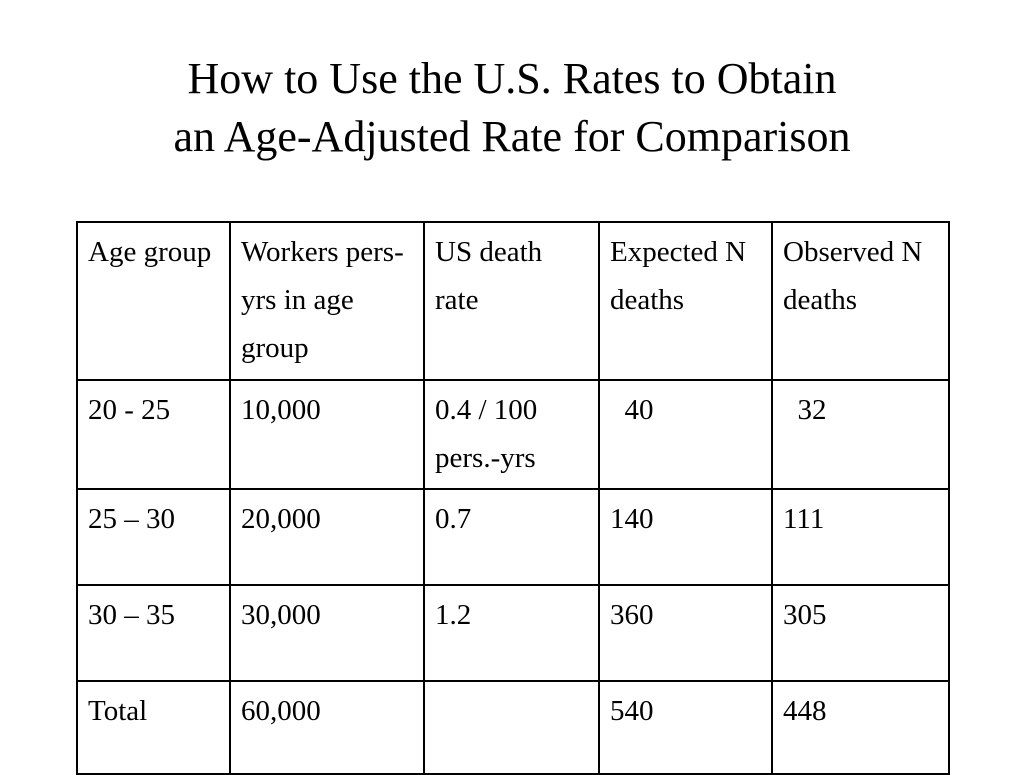 The width and height of the screenshot is (1024, 775). What do you see at coordinates (685, 434) in the screenshot?
I see `cell-expected-deaths: 40` at bounding box center [685, 434].